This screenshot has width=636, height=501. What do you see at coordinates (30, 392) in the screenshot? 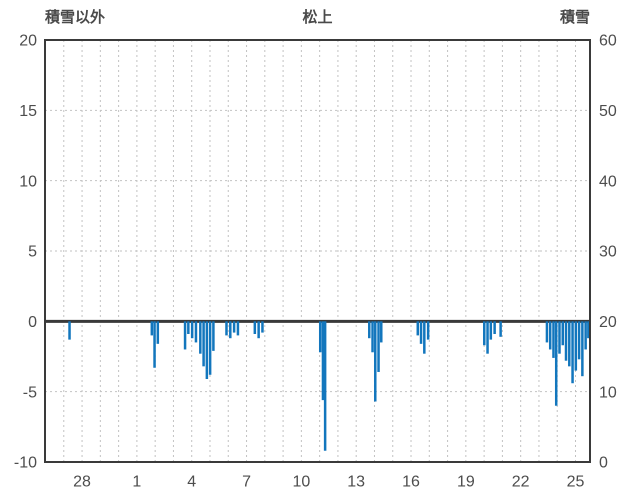
I see `left-axis-tick-label: -5` at bounding box center [30, 392].